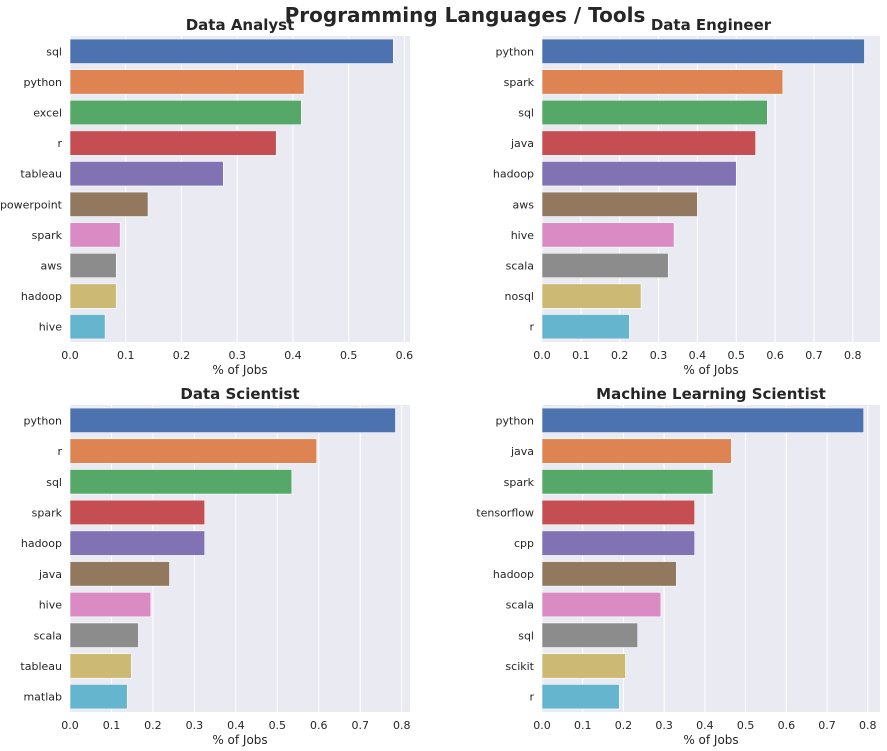 This screenshot has height=751, width=887. Describe the element at coordinates (618, 543) in the screenshot. I see `bar-cpp` at that location.